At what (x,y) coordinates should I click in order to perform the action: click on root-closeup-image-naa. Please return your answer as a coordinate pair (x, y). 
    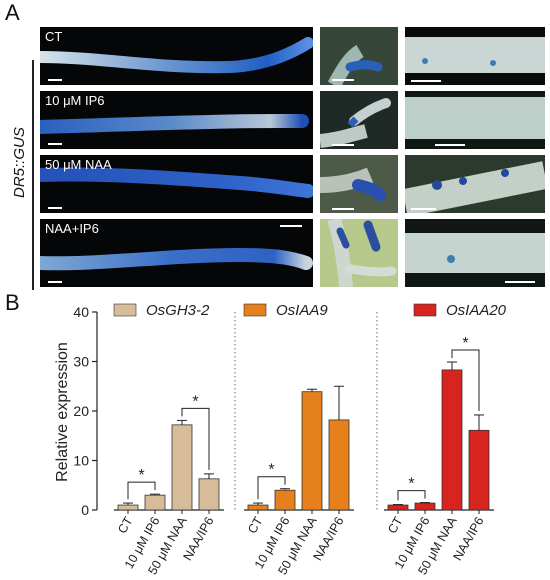
    Looking at the image, I should click on (475, 184).